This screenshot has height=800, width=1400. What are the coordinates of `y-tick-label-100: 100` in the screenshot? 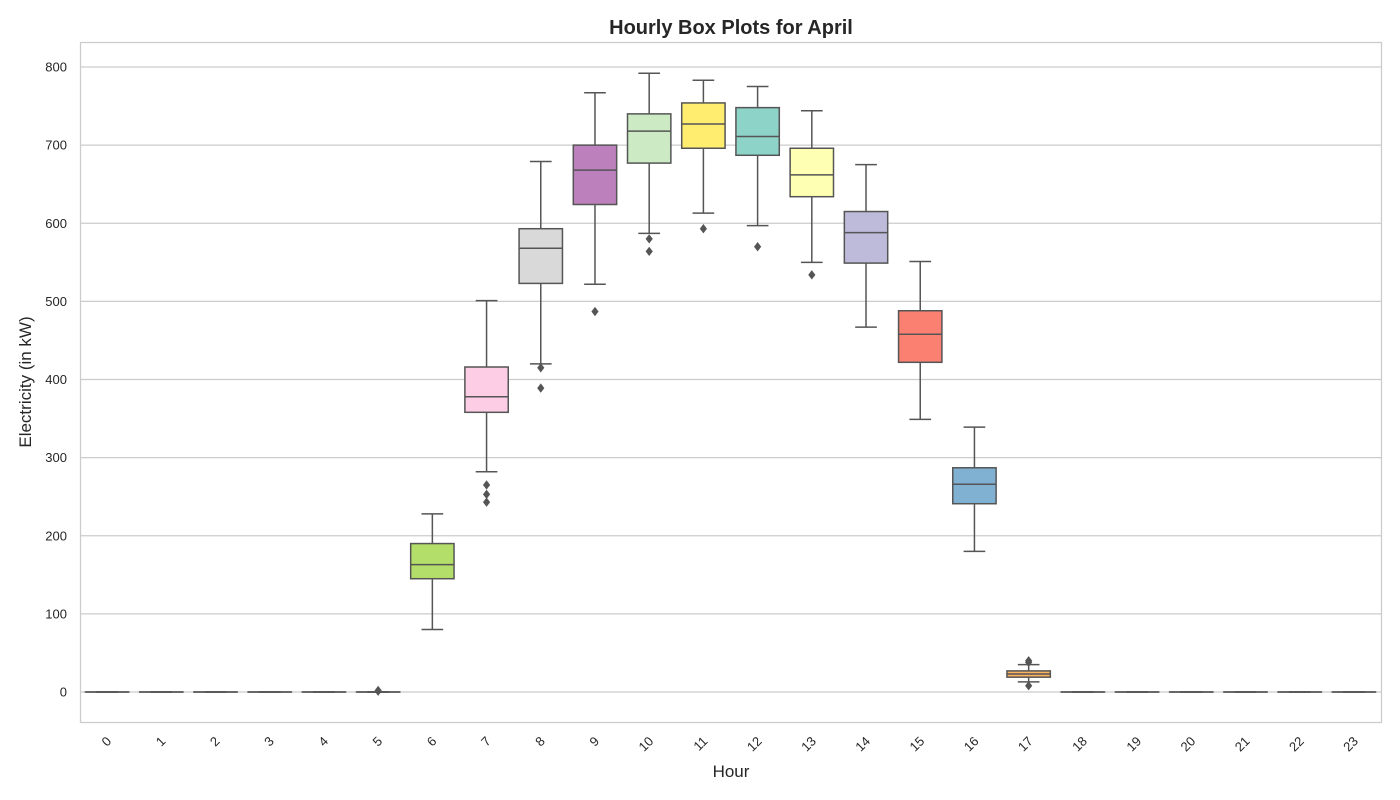 It's located at (56, 613).